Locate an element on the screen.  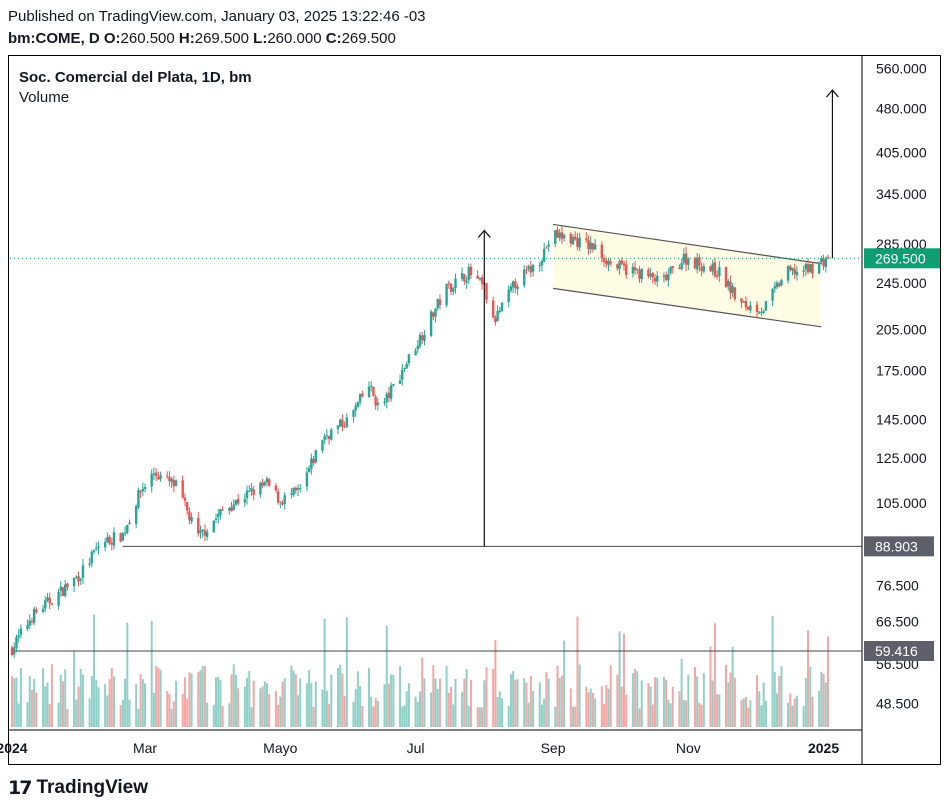
legend-volume: Volume is located at coordinates (44, 97).